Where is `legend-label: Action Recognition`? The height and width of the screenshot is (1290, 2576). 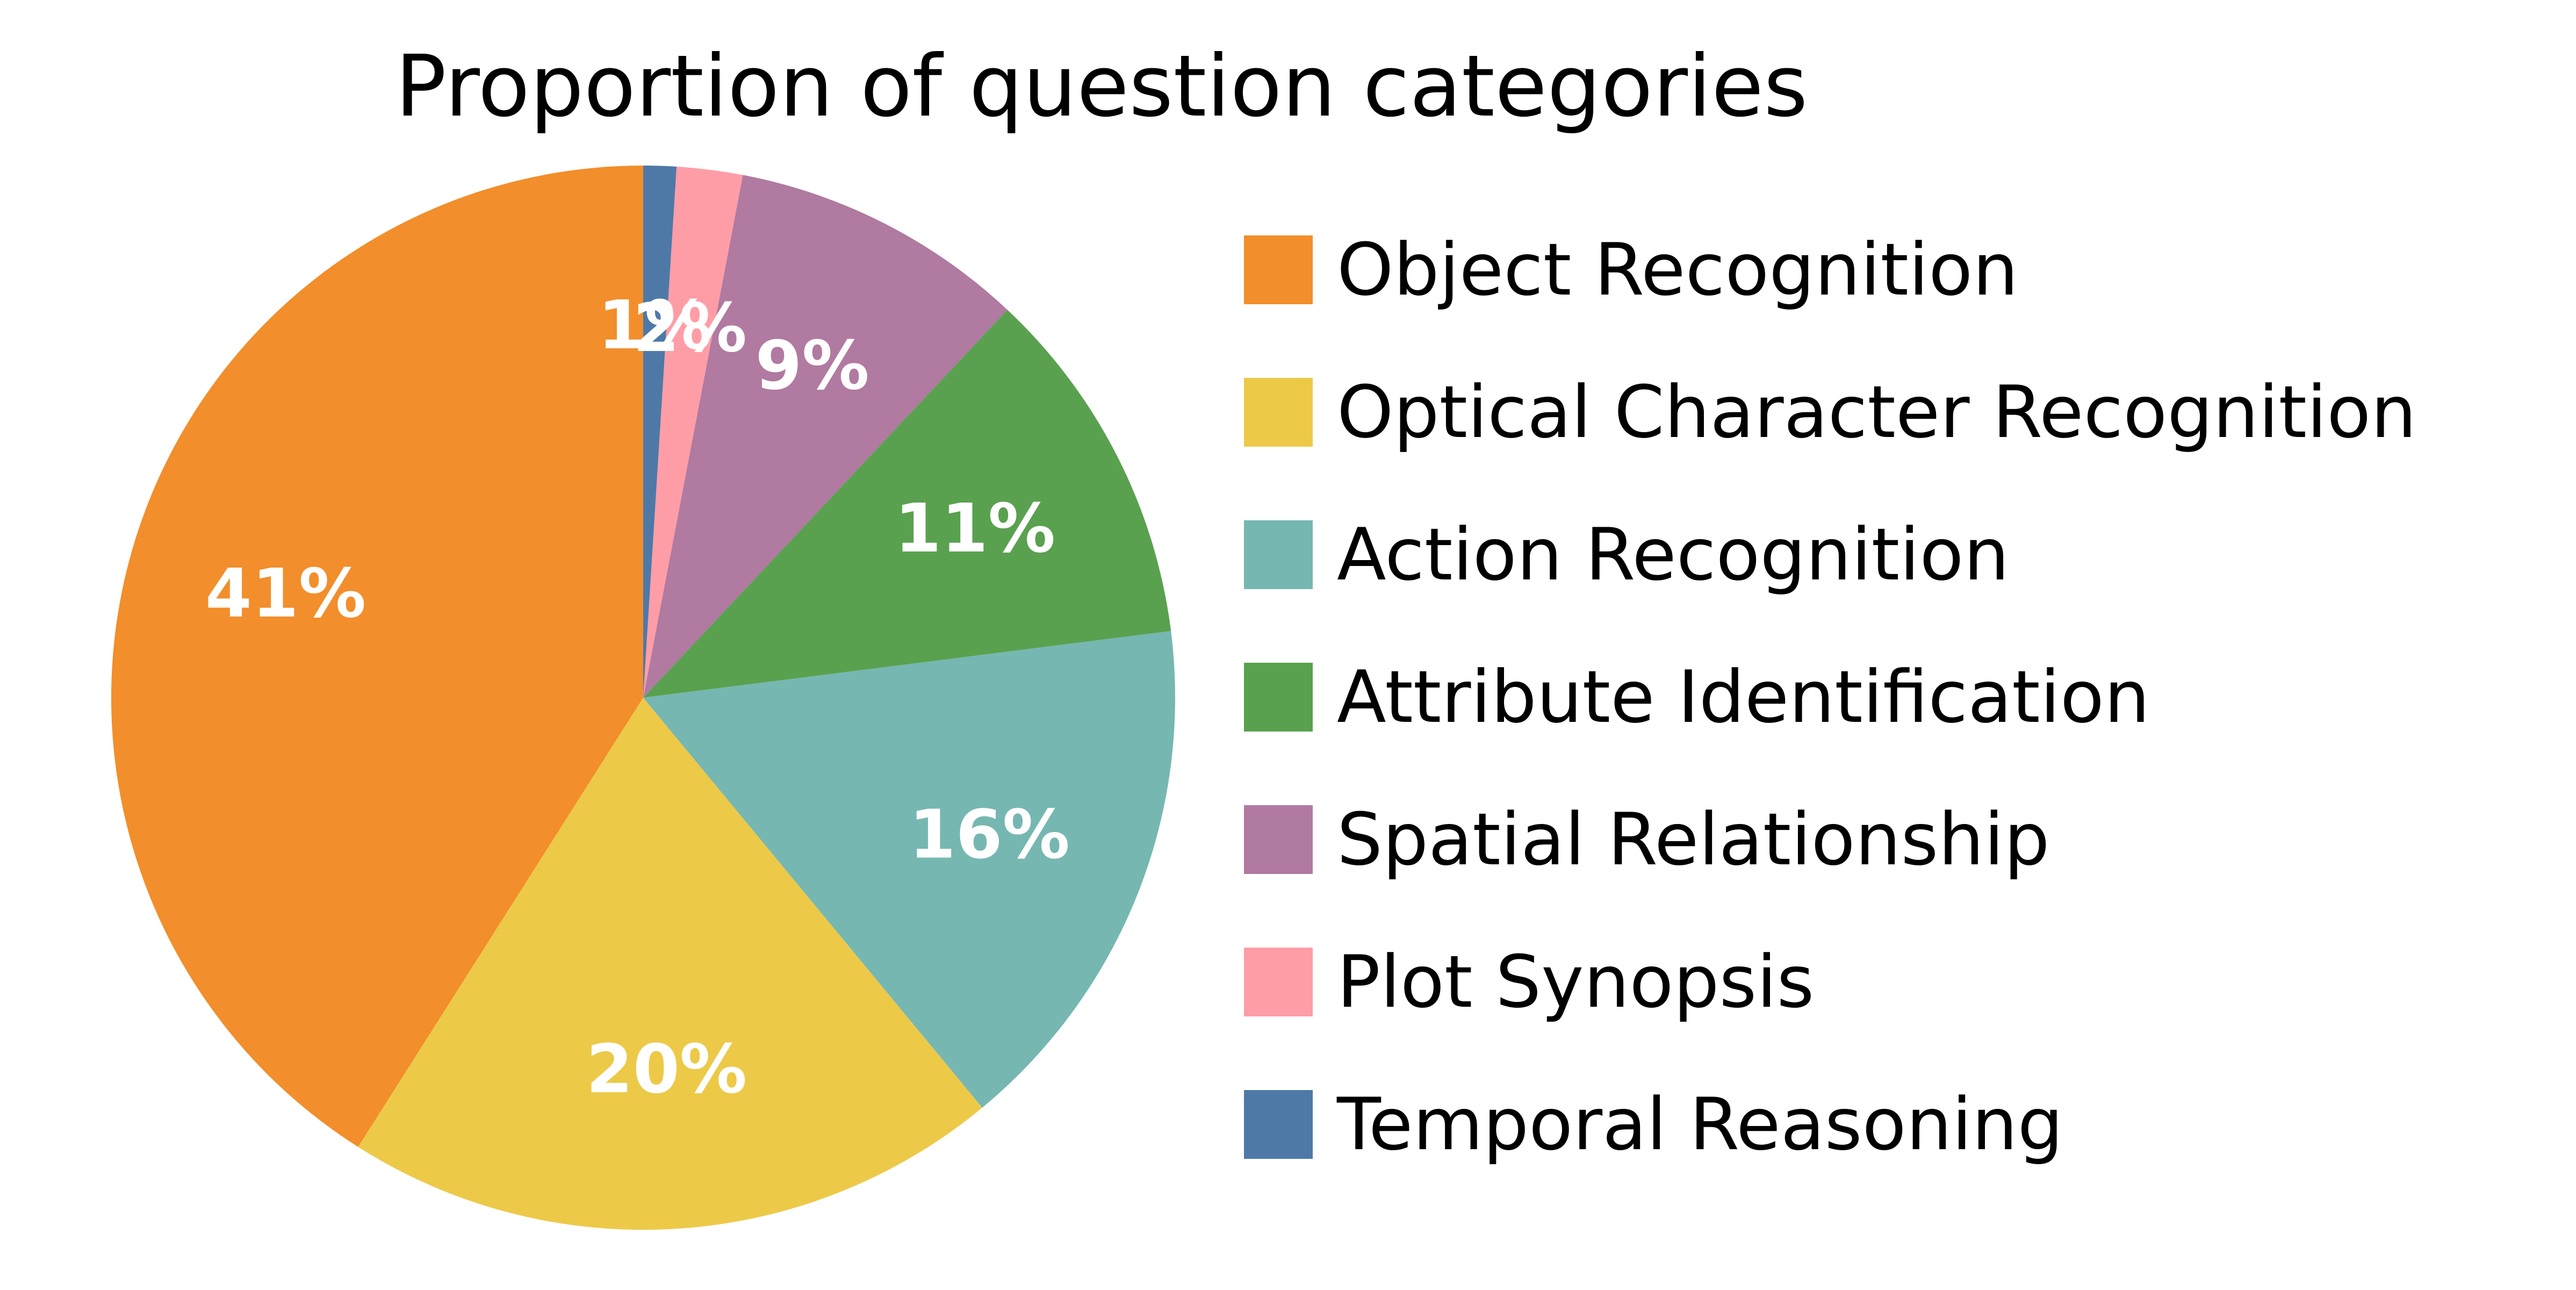
legend-label: Action Recognition is located at coordinates (1673, 555).